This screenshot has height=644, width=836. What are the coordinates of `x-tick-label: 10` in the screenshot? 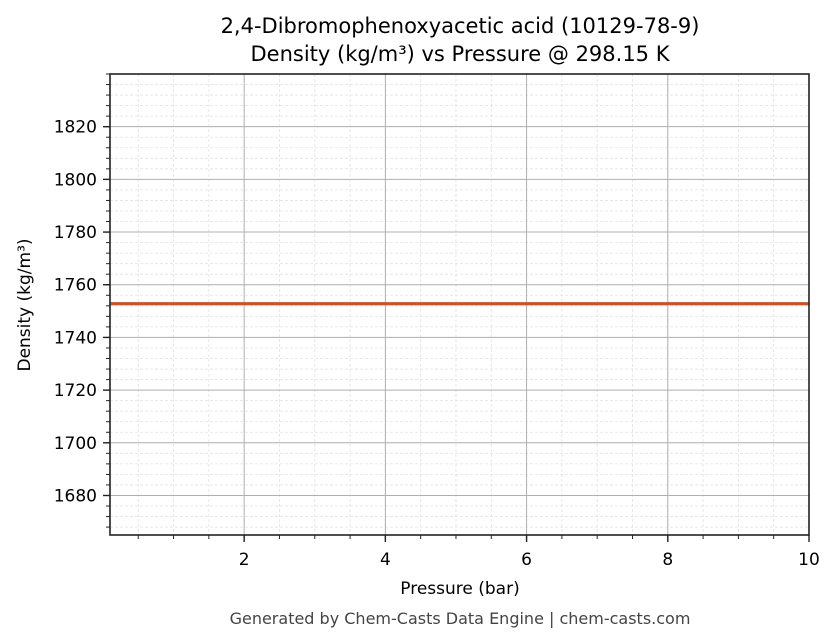 It's located at (809, 560).